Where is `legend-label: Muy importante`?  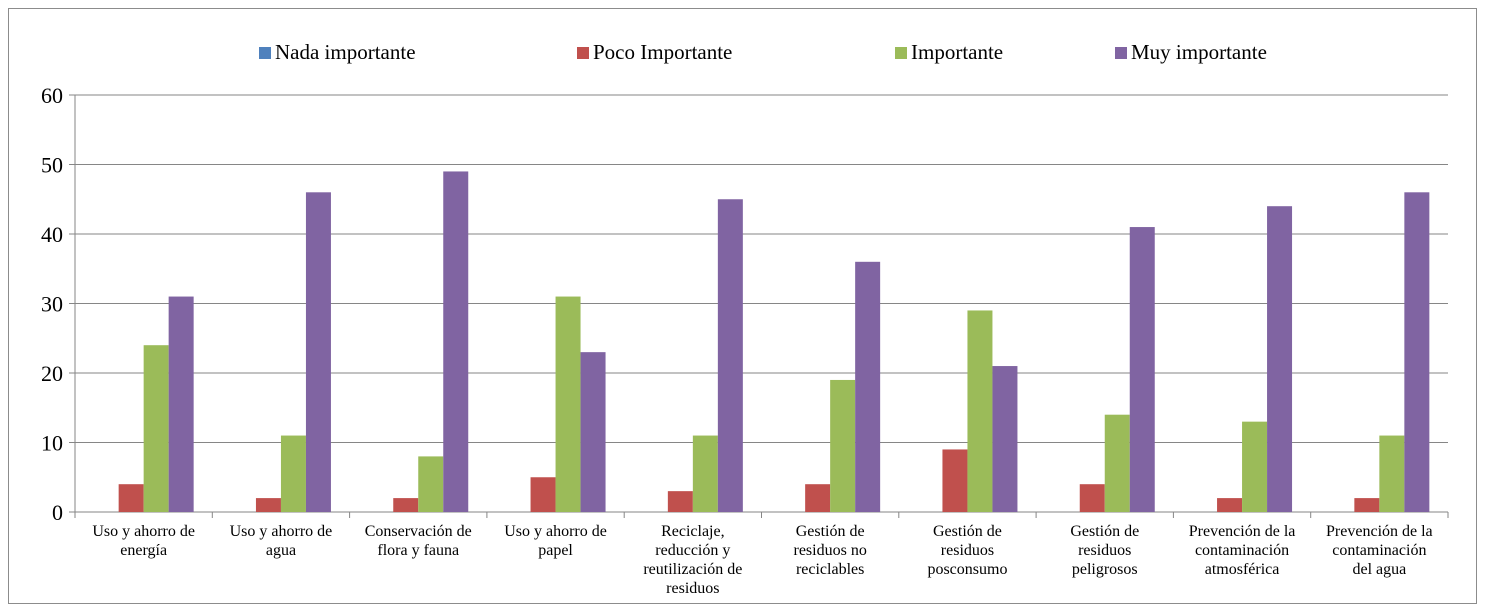 legend-label: Muy importante is located at coordinates (1199, 52).